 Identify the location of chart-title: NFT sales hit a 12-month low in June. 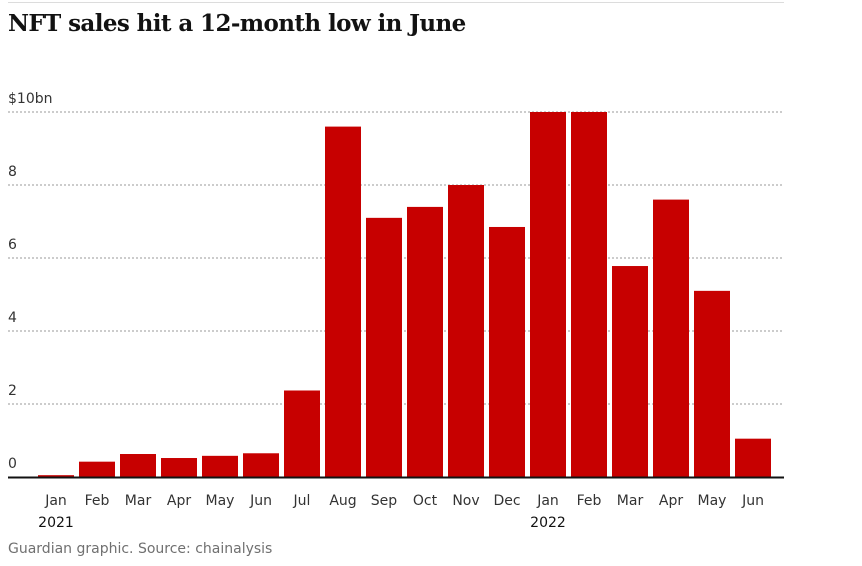
(237, 23).